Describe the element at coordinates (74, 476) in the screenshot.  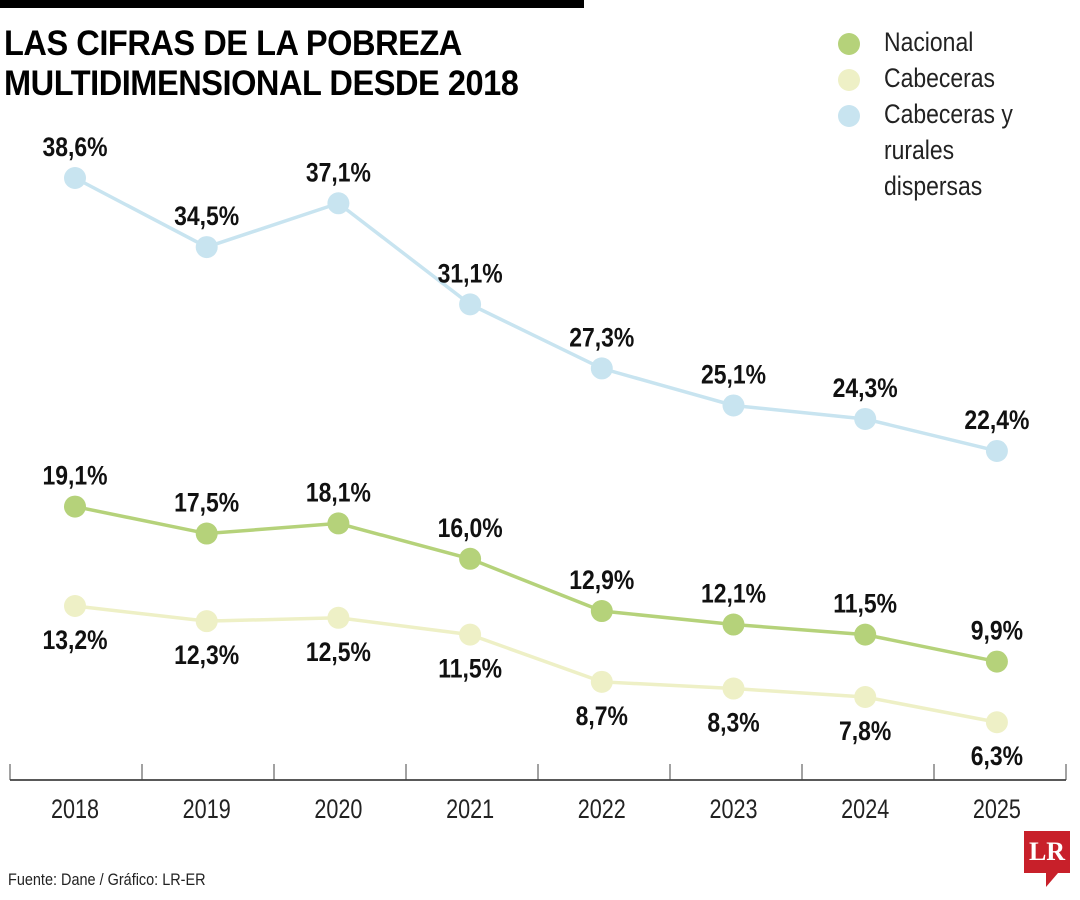
I see `data-label: 19,1%` at that location.